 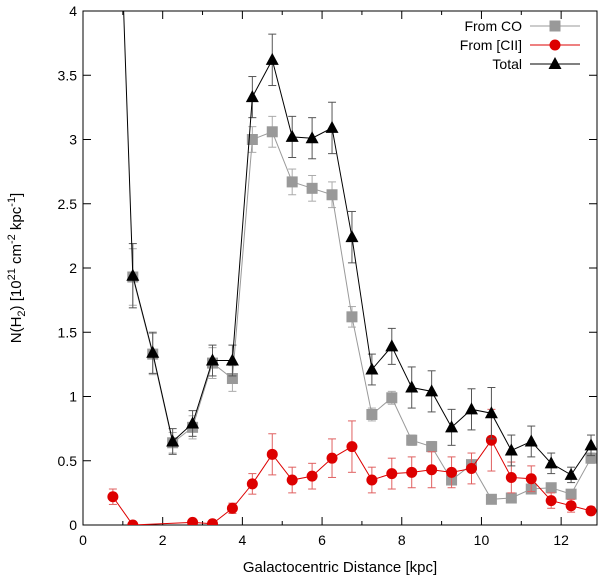 What do you see at coordinates (340, 567) in the screenshot?
I see `x-axis-label: Galactocentric Distance [kpc]` at bounding box center [340, 567].